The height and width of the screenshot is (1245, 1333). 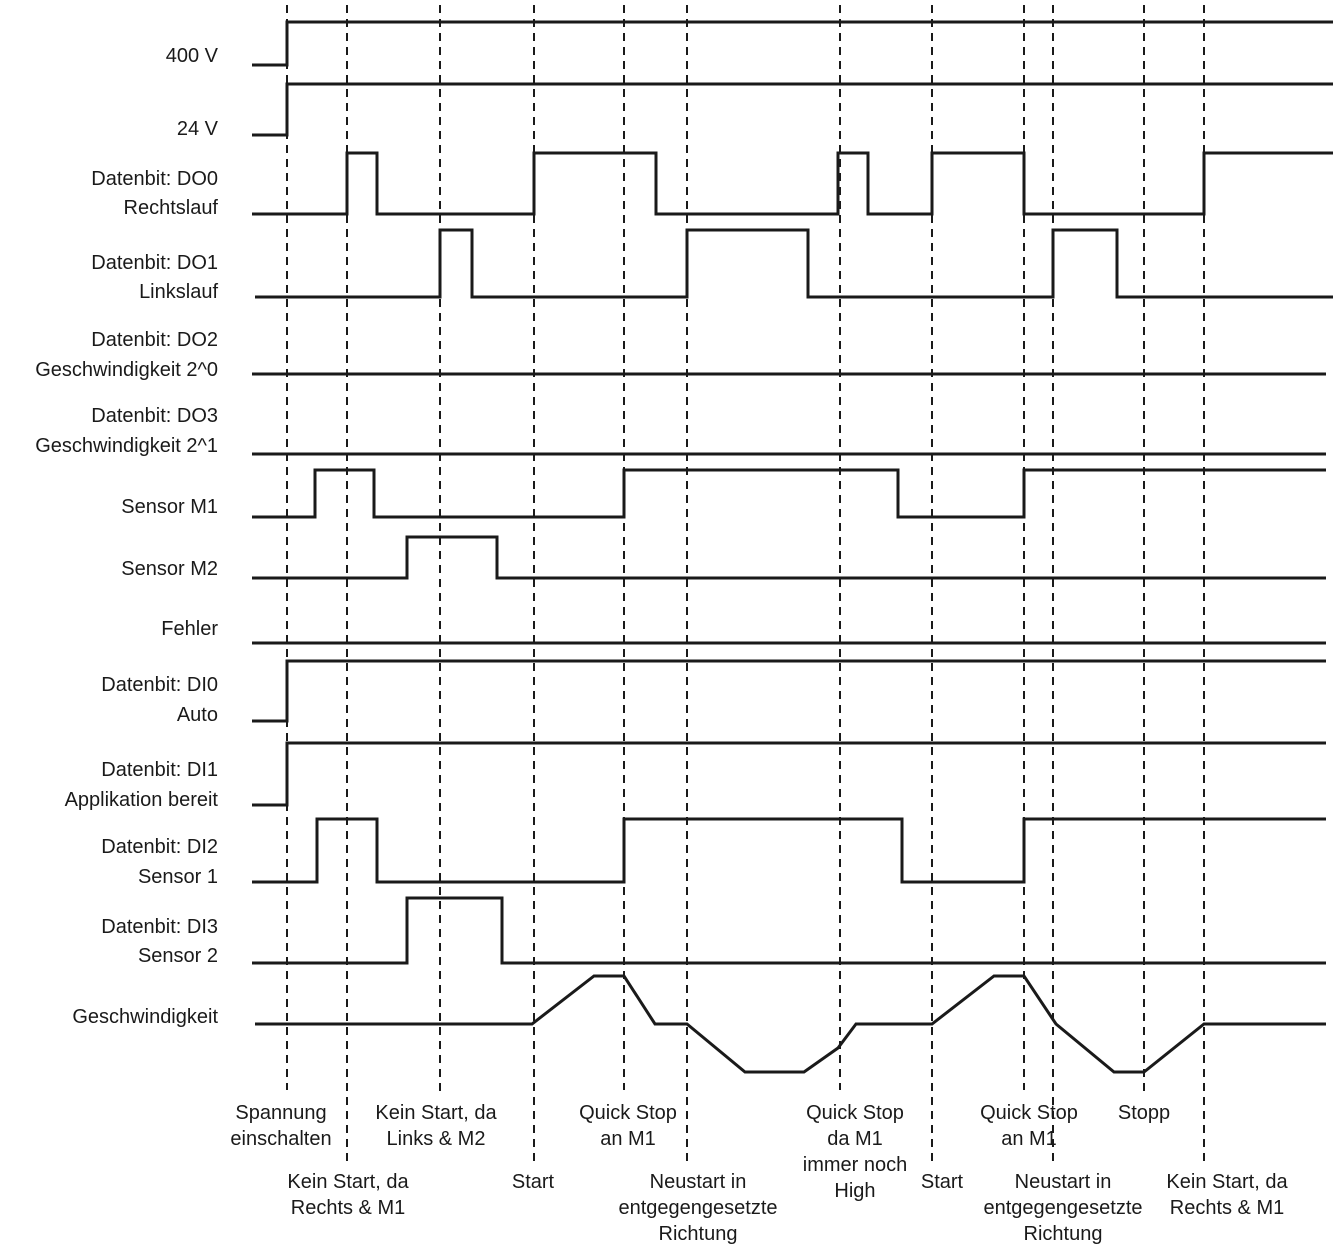 What do you see at coordinates (126, 370) in the screenshot?
I see `signal-label: Geschwindigkeit 2^0` at bounding box center [126, 370].